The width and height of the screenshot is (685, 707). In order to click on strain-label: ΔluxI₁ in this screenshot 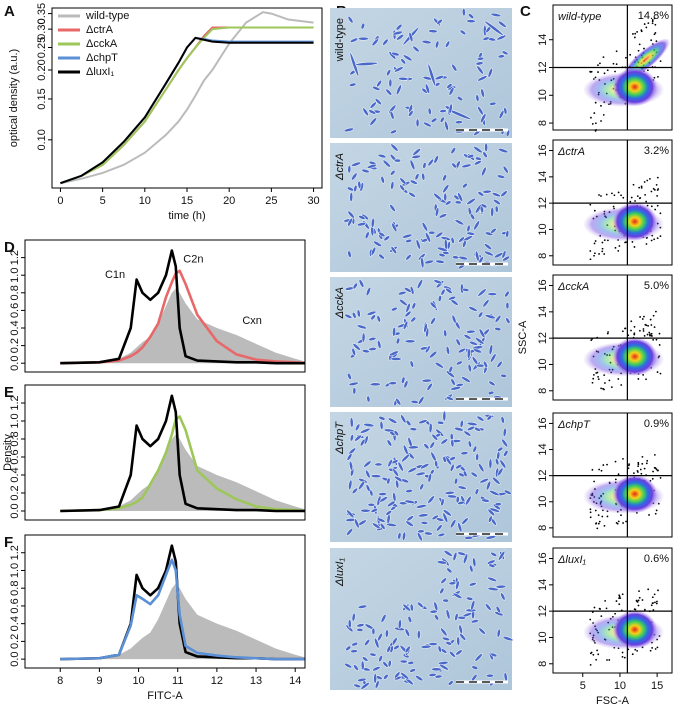, I will do `click(340, 571)`.